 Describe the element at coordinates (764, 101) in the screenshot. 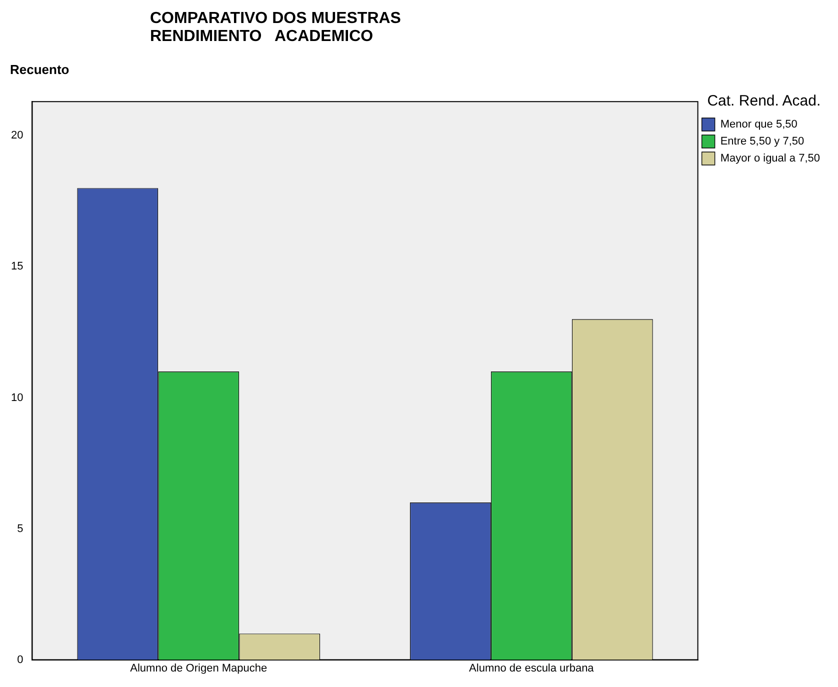

I see `legend-title: Cat. Rend. Acad.` at that location.